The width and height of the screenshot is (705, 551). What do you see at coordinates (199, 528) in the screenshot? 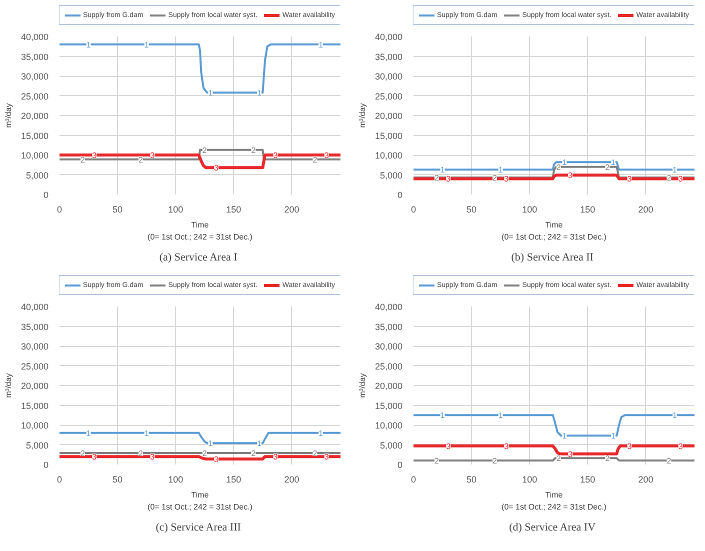
I see `text: (c) Service Area III` at bounding box center [199, 528].